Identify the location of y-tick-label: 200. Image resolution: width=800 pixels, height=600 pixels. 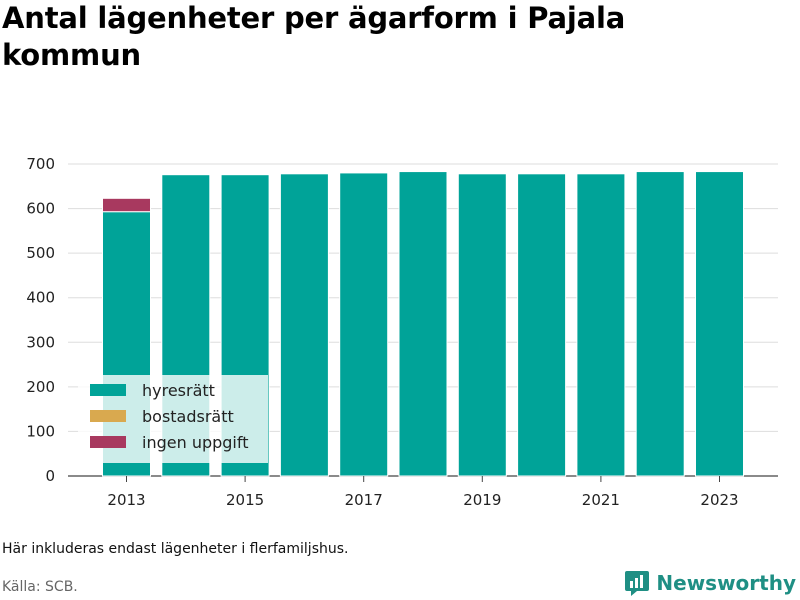
(40, 387).